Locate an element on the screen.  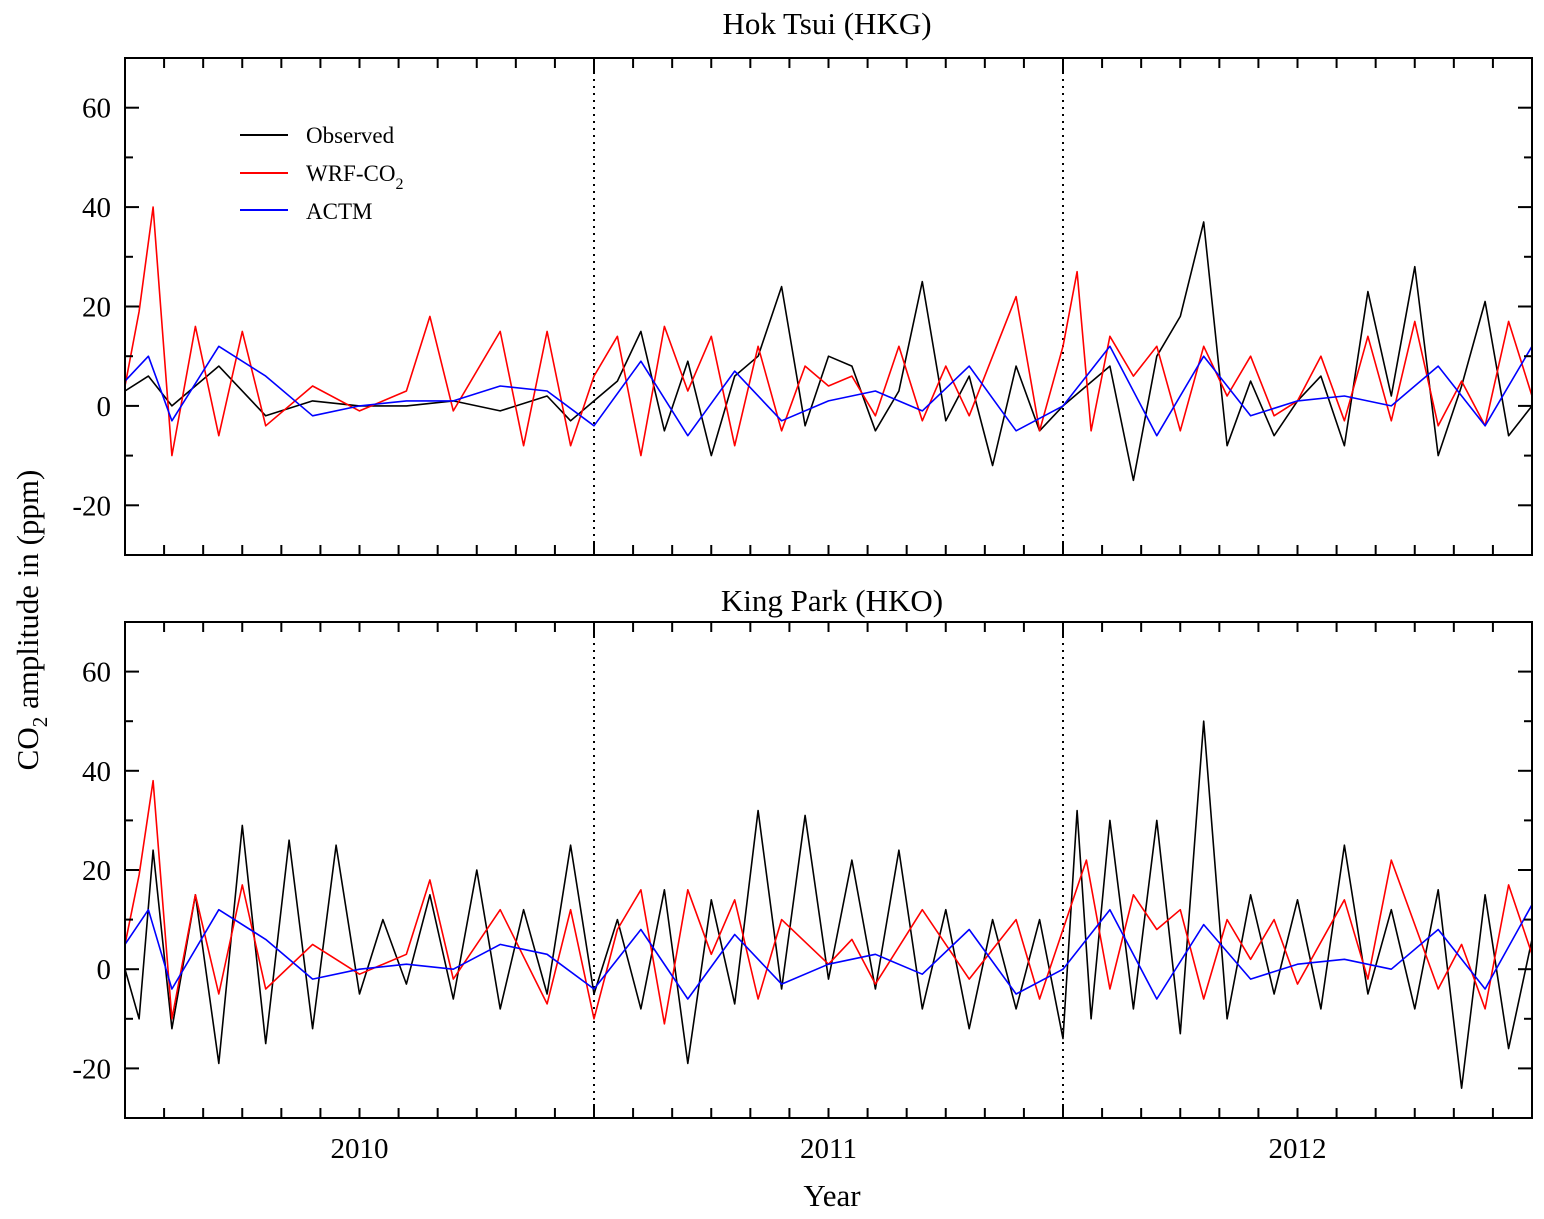
x-tick-labels: 2010 2011 2012 is located at coordinates (829, 1149).